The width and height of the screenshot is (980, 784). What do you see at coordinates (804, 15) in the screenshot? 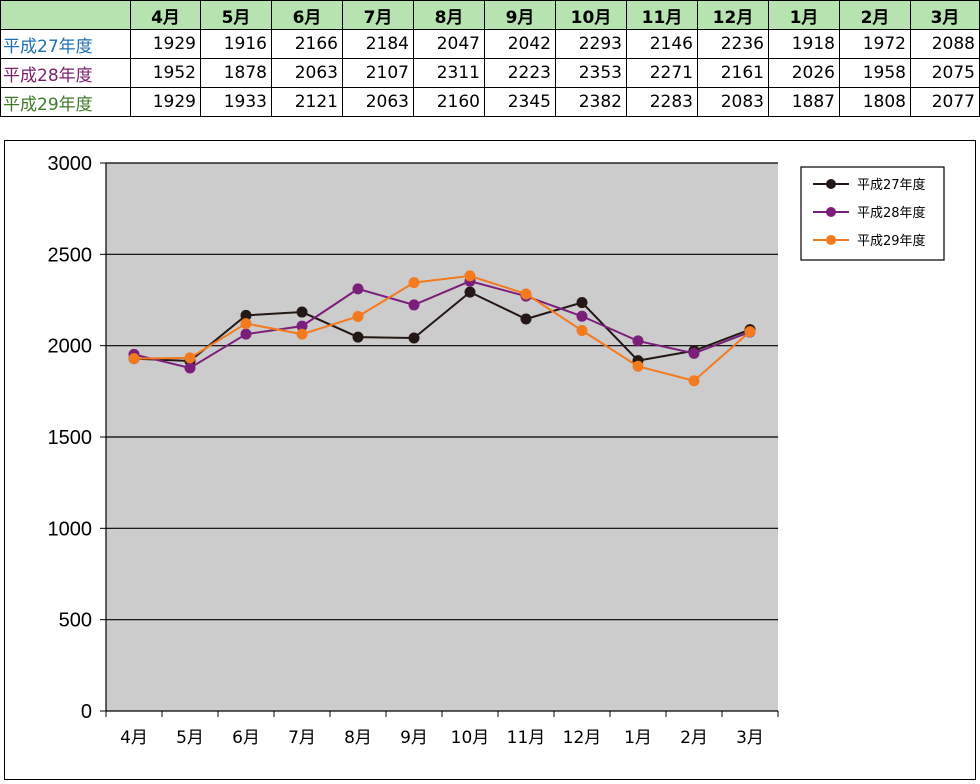
I see `table-month-header: 1月` at bounding box center [804, 15].